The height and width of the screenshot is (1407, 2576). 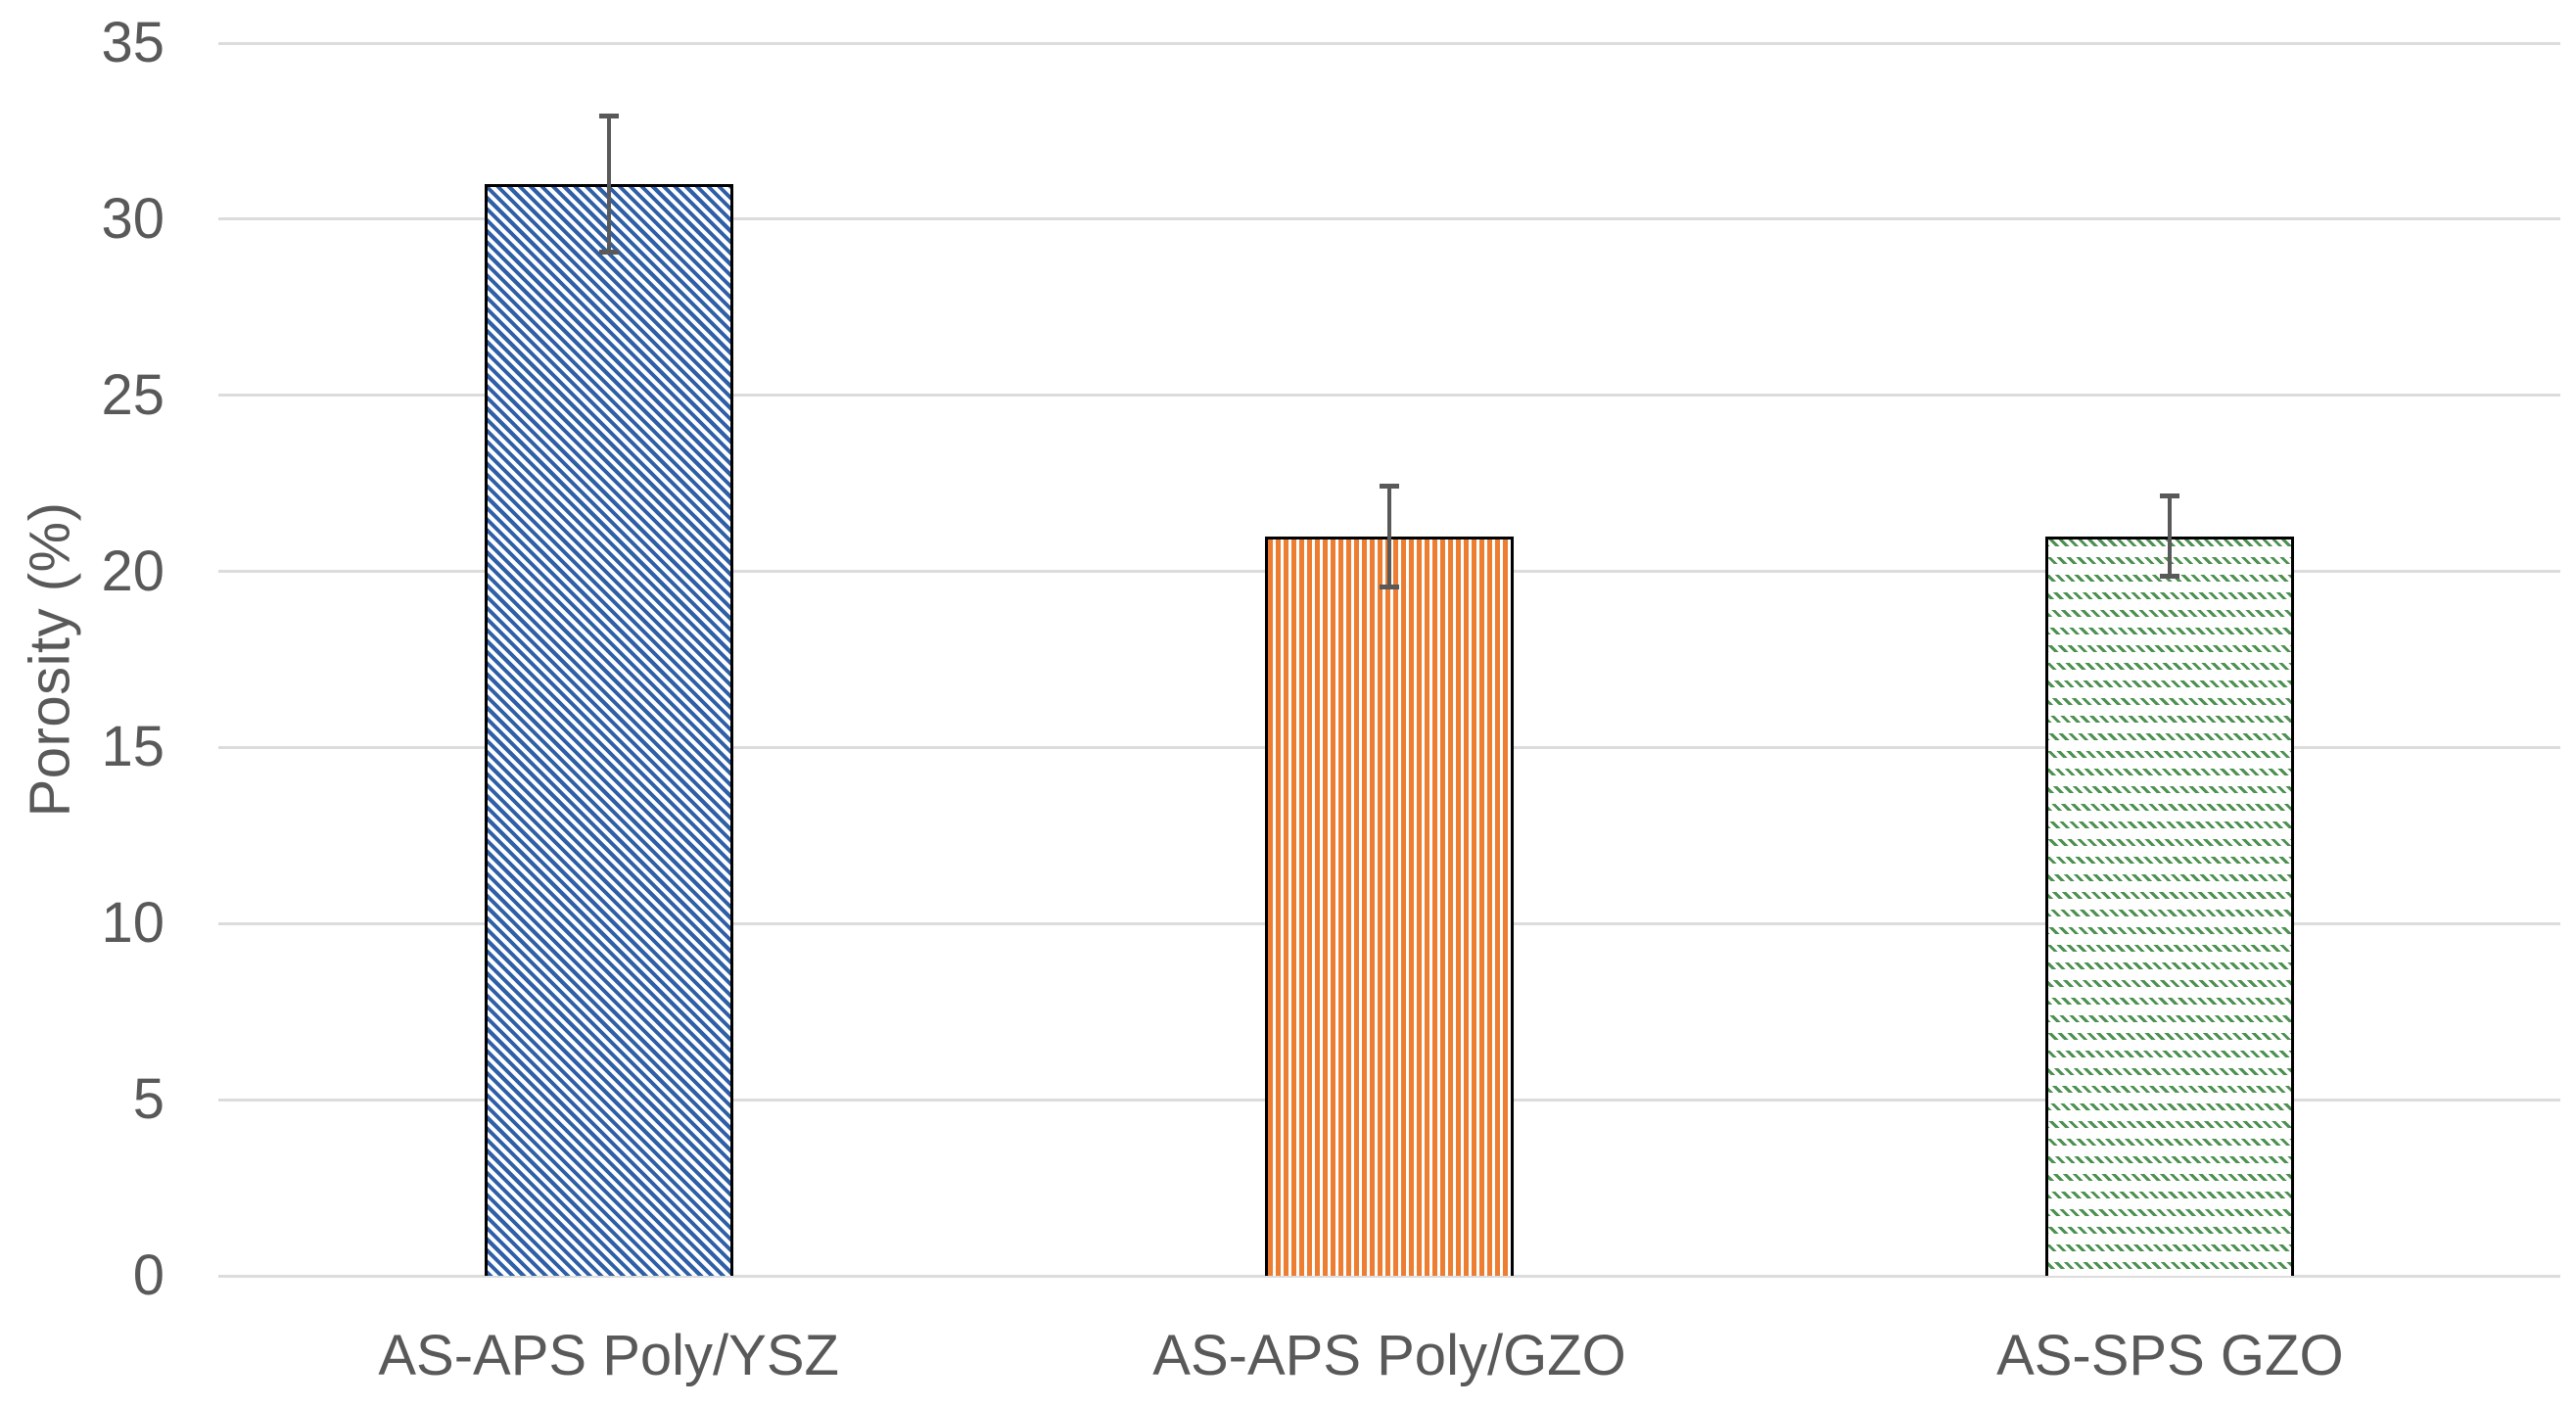 I want to click on y-tick-label: 15, so click(x=133, y=747).